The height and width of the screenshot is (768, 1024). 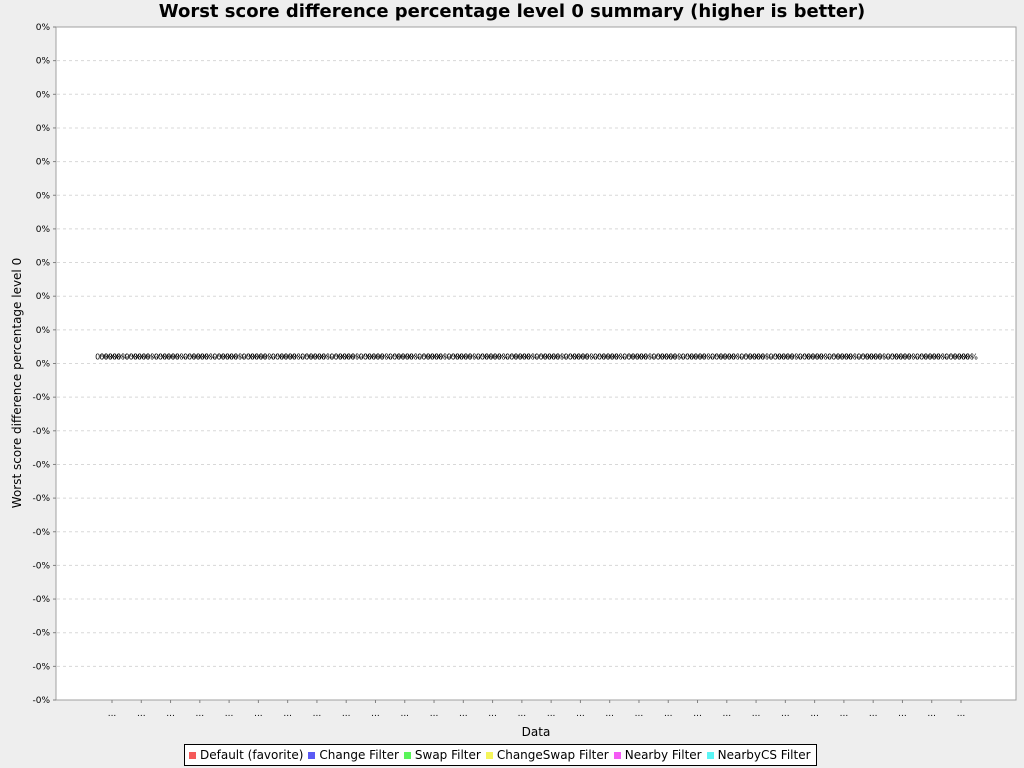 I want to click on legend-item: ChangeSwap Filter, so click(x=547, y=755).